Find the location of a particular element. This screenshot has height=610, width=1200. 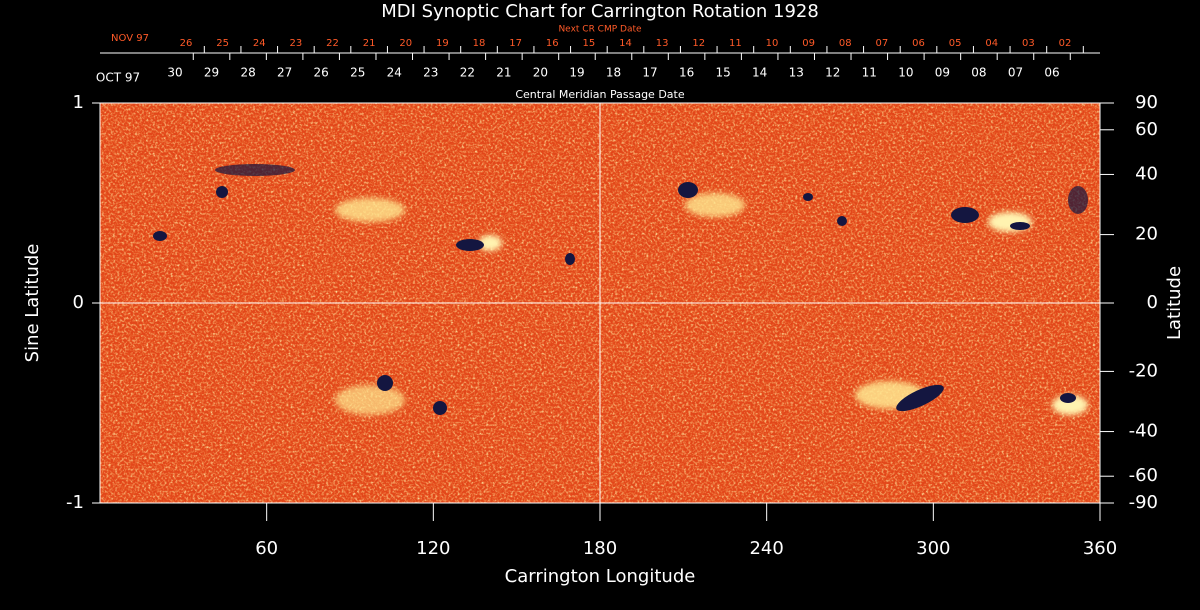

x-tick-label: 240 is located at coordinates (766, 548).